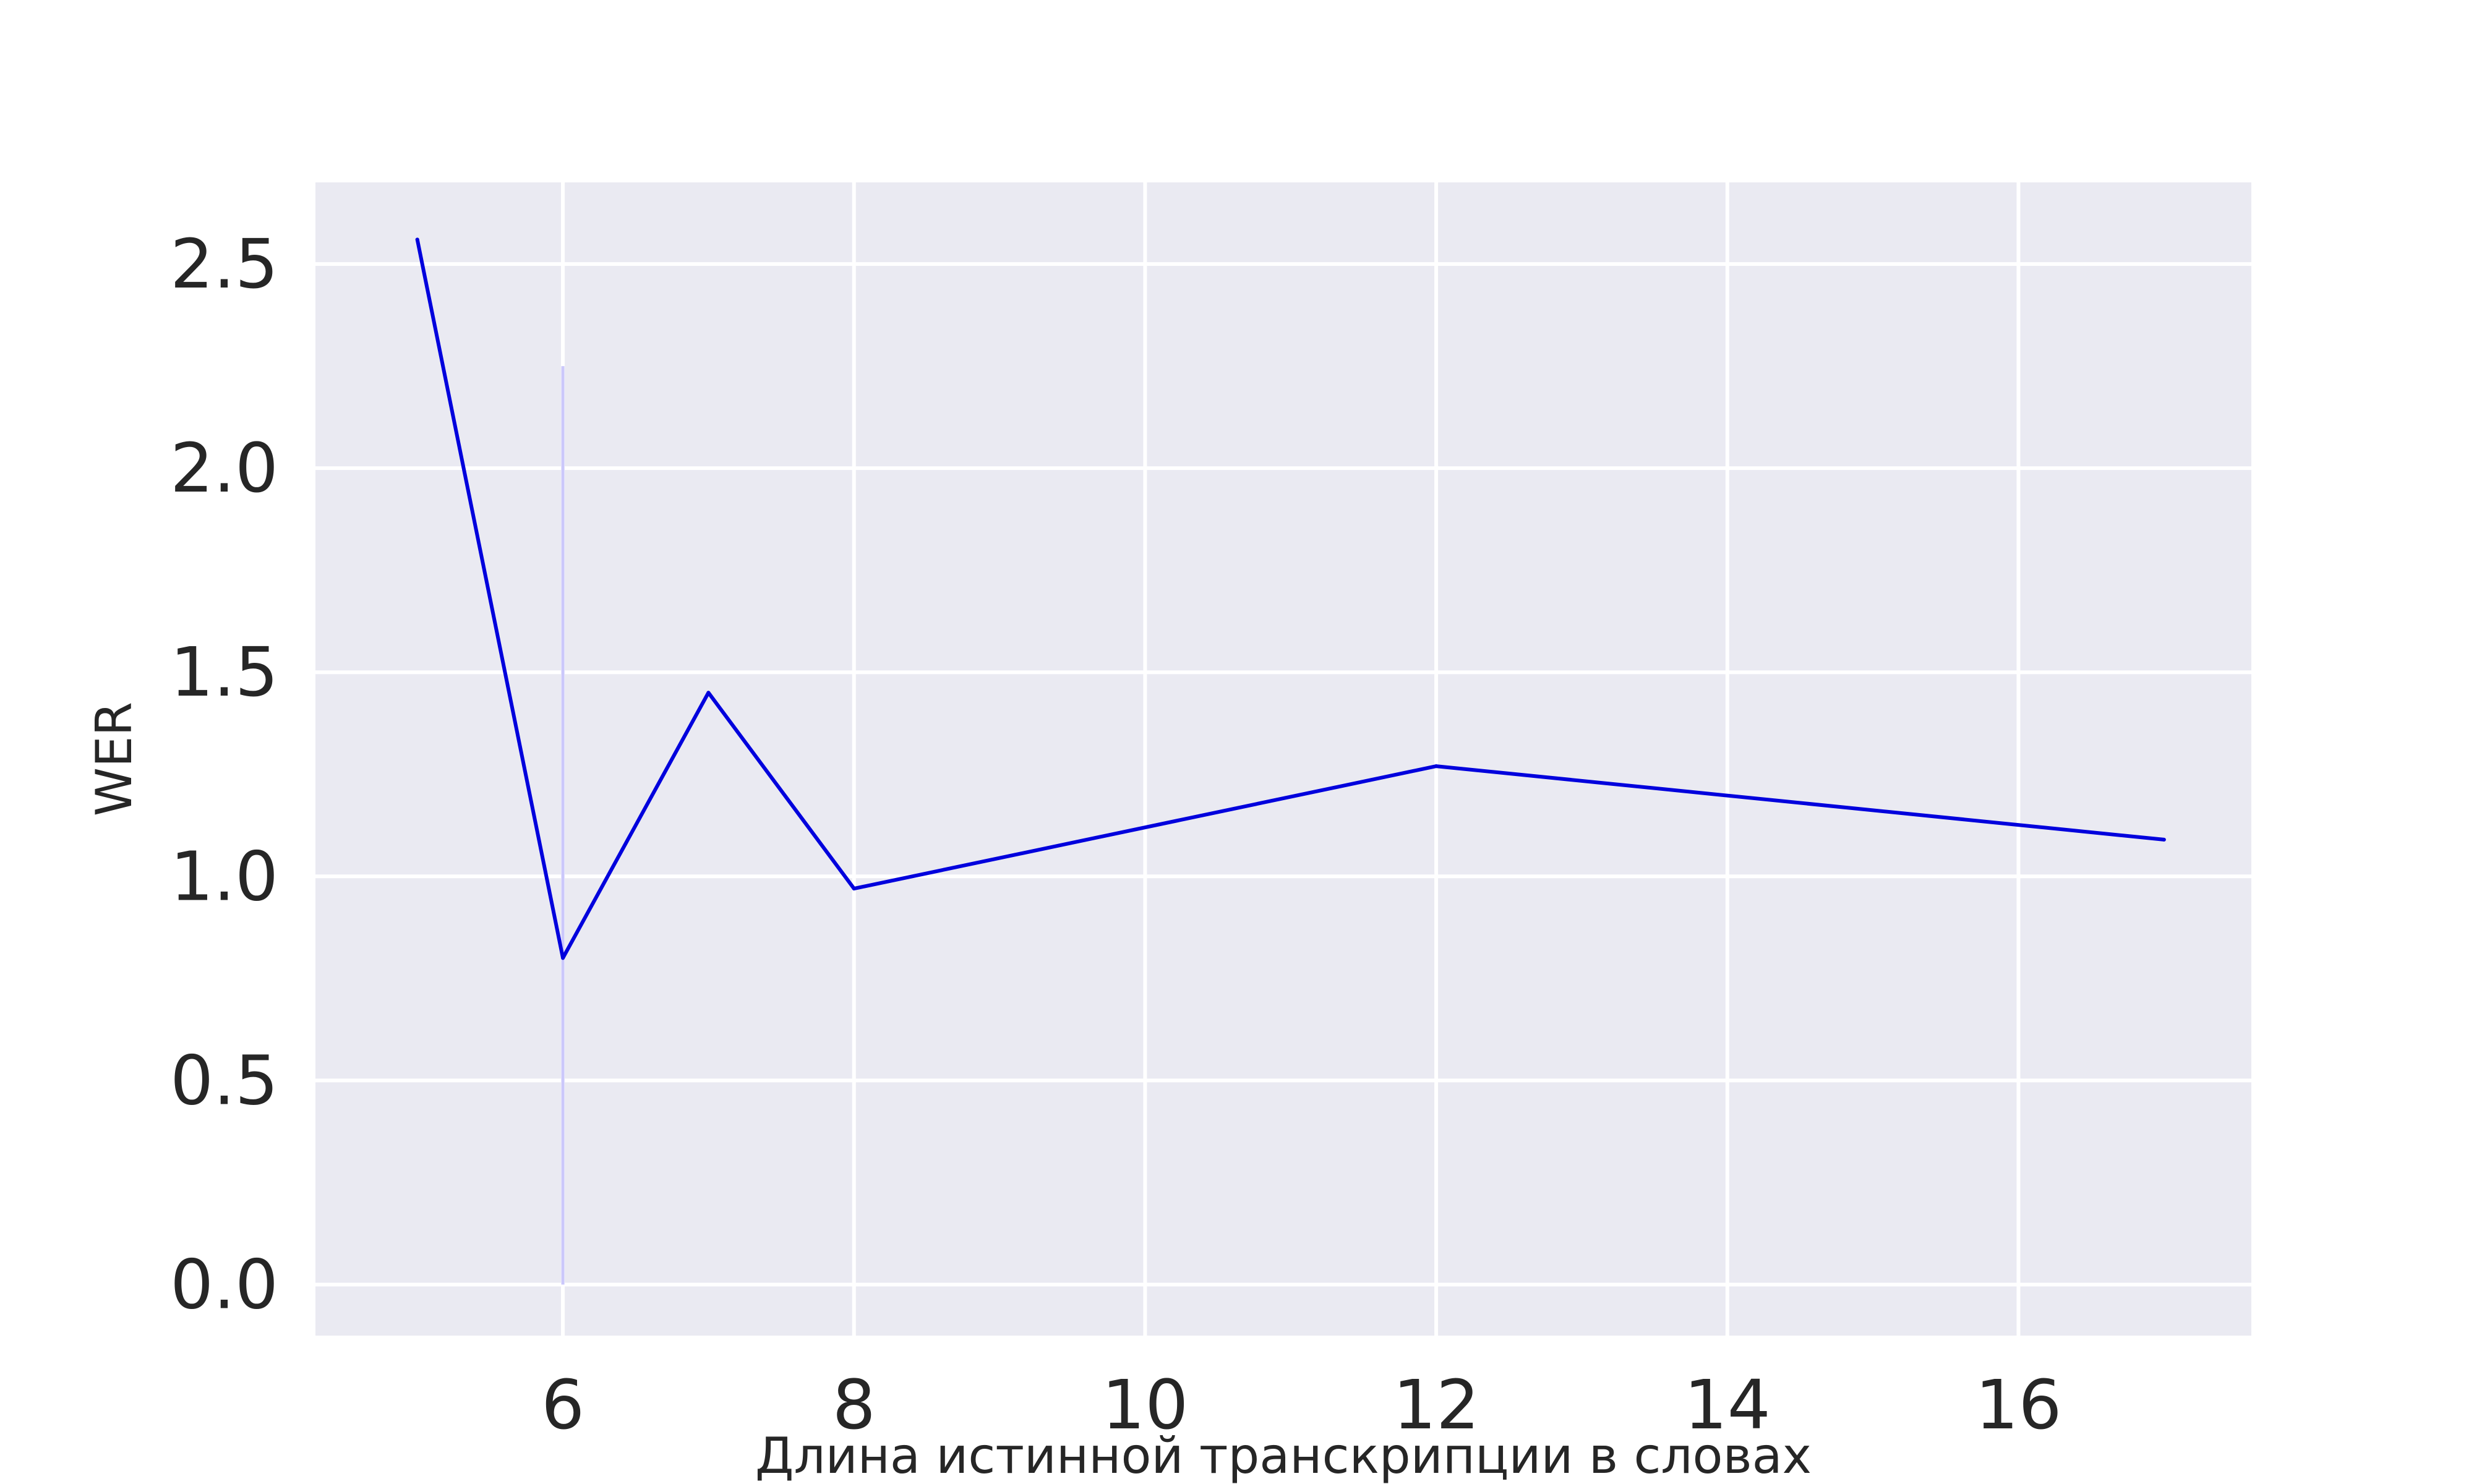 This screenshot has width=2474, height=1484. Describe the element at coordinates (224, 876) in the screenshot. I see `y-tick-label-1.0: 1.0` at that location.